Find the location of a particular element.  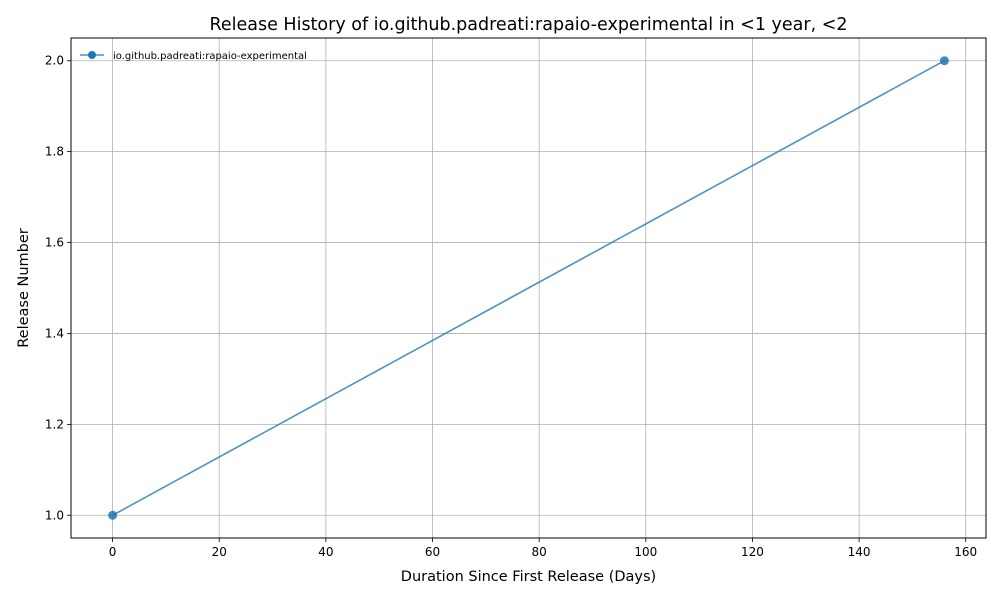

x-tick-label: 60 is located at coordinates (432, 552).